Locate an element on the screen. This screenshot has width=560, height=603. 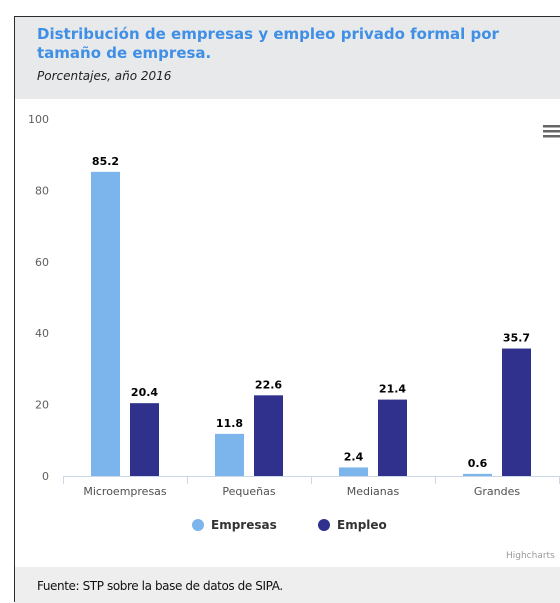
x-tick-label: Grandes is located at coordinates (497, 491).